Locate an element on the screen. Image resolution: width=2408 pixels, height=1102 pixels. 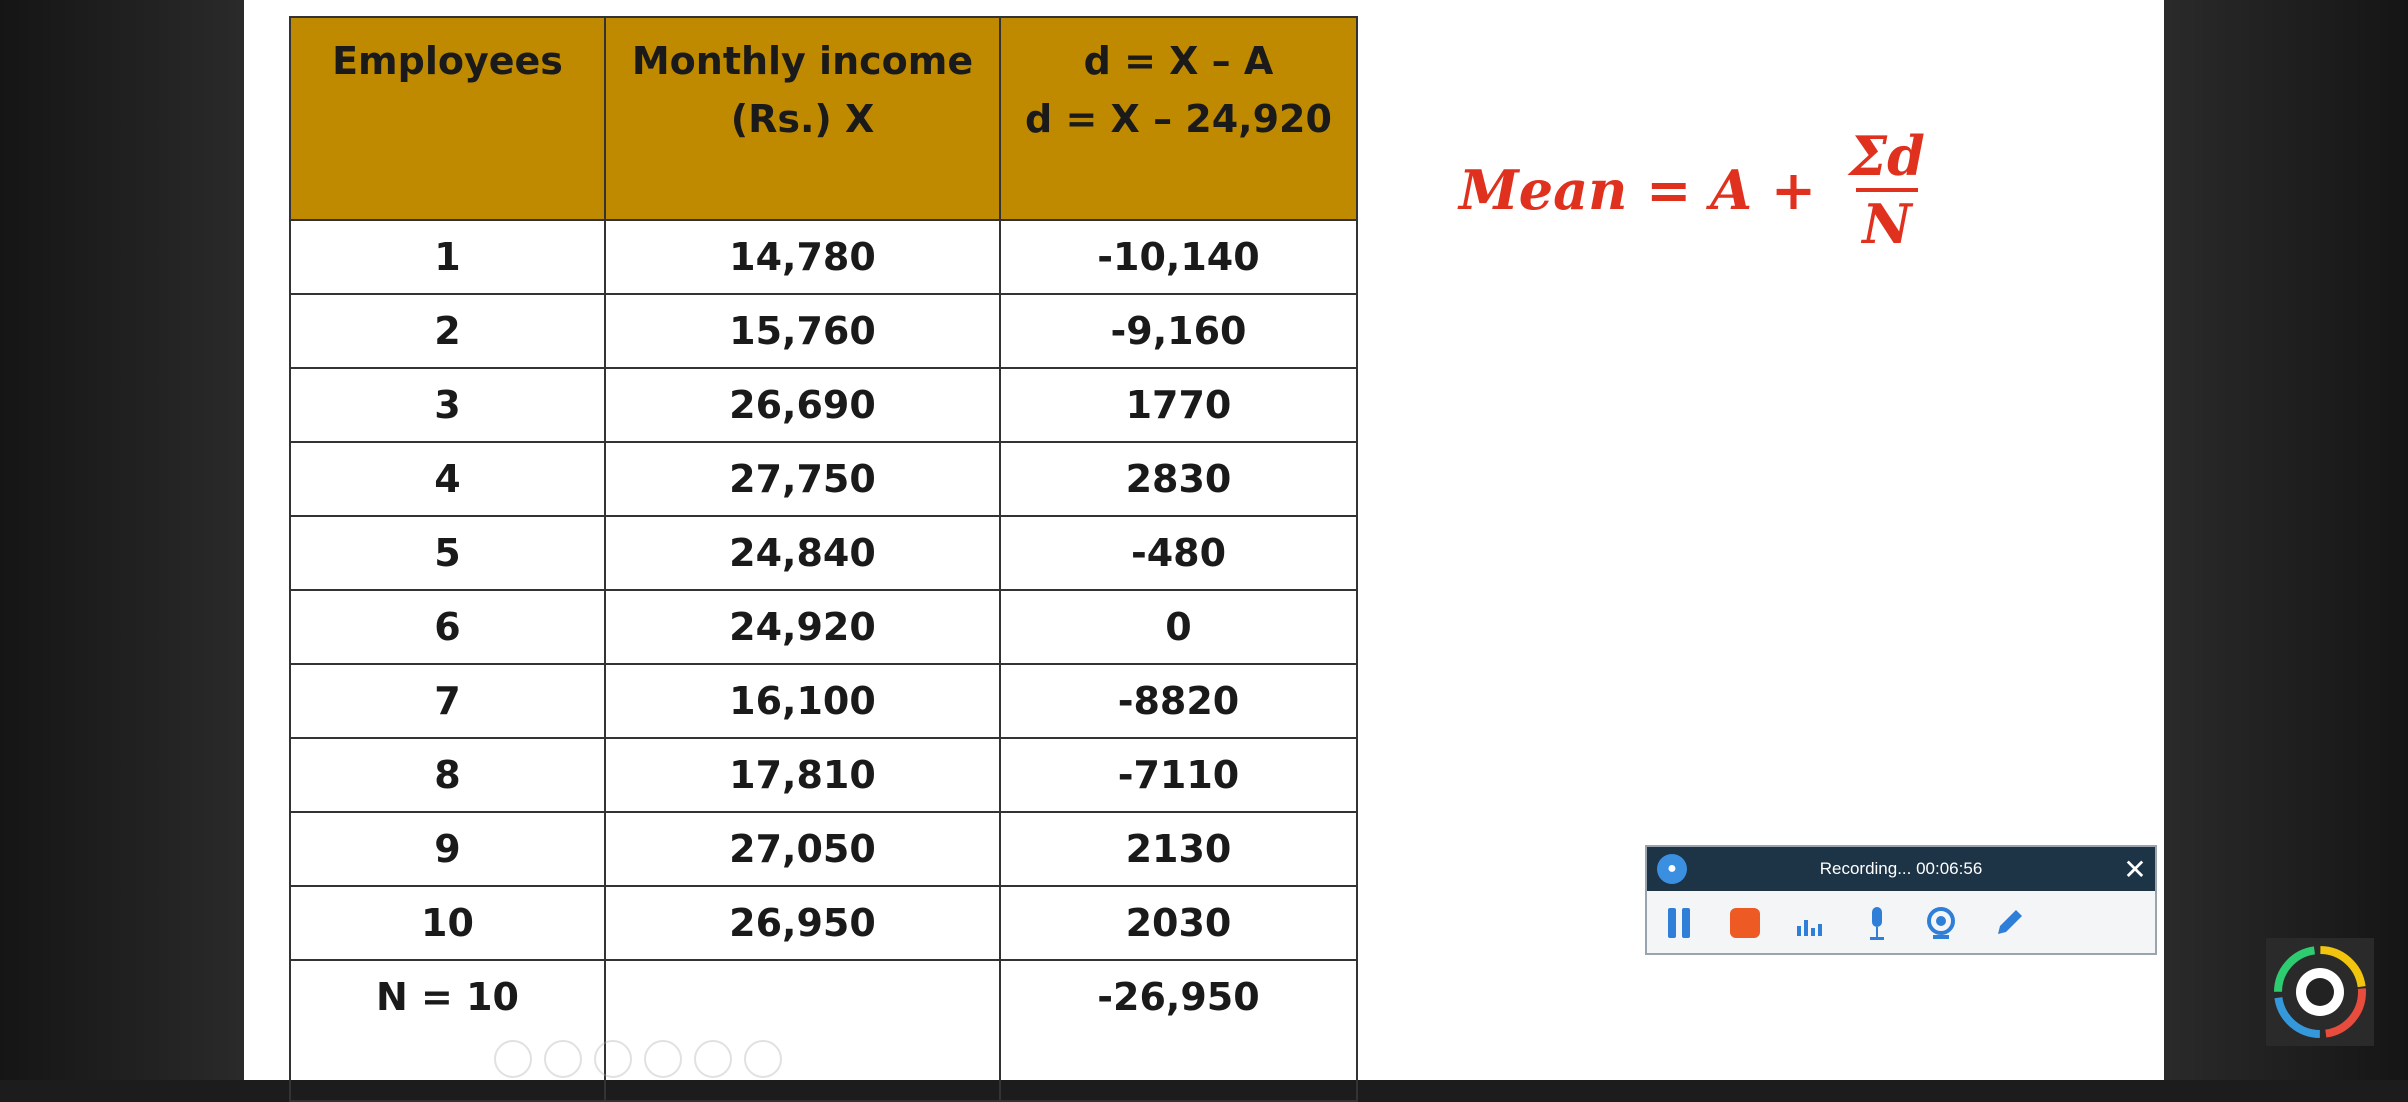
recorder-tools is located at coordinates (1901, 923).